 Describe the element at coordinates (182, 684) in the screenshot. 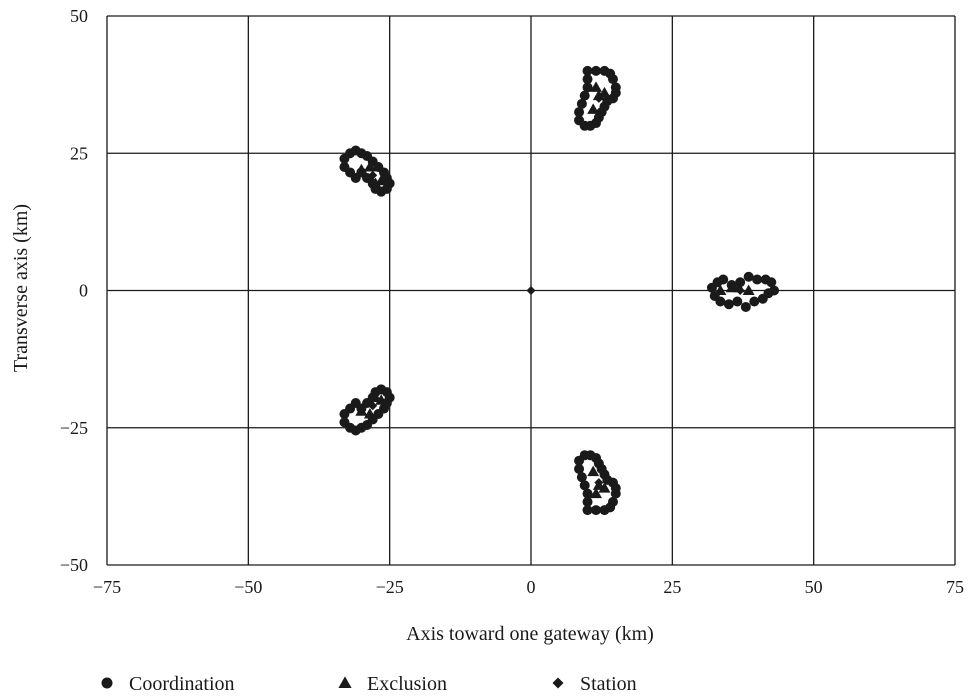

I see `legend-label: Coordination` at that location.